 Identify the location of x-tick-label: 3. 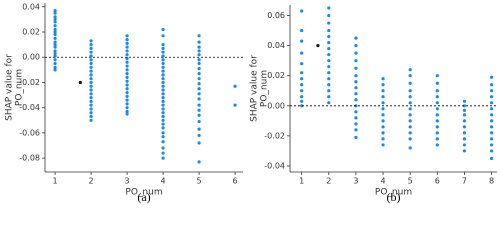
(355, 181).